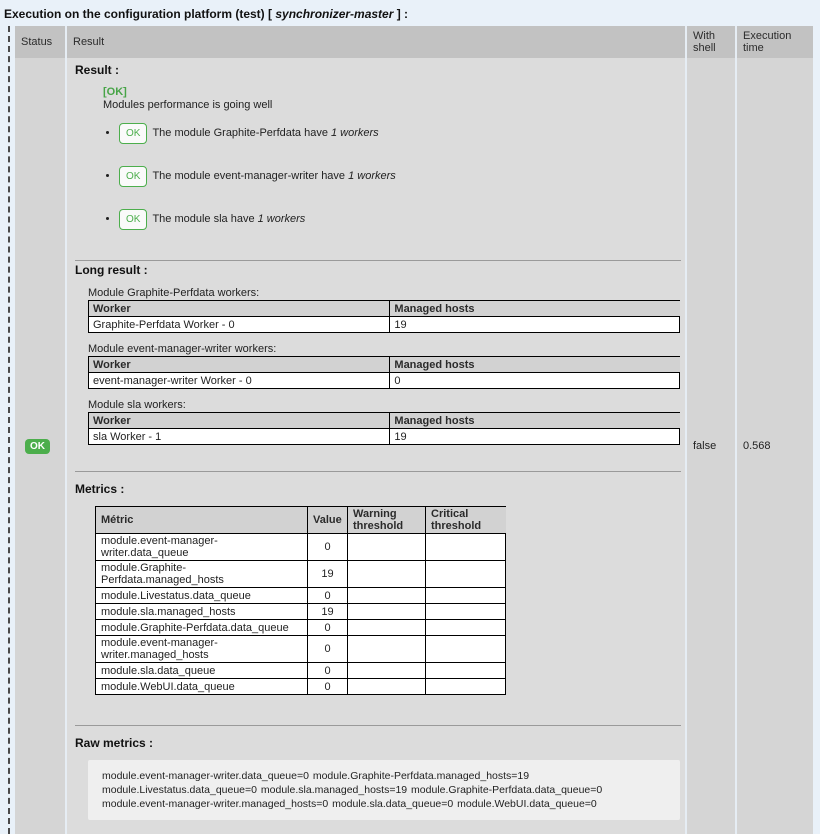 The width and height of the screenshot is (820, 834). What do you see at coordinates (201, 520) in the screenshot?
I see `metrics-column-metric: Métric` at bounding box center [201, 520].